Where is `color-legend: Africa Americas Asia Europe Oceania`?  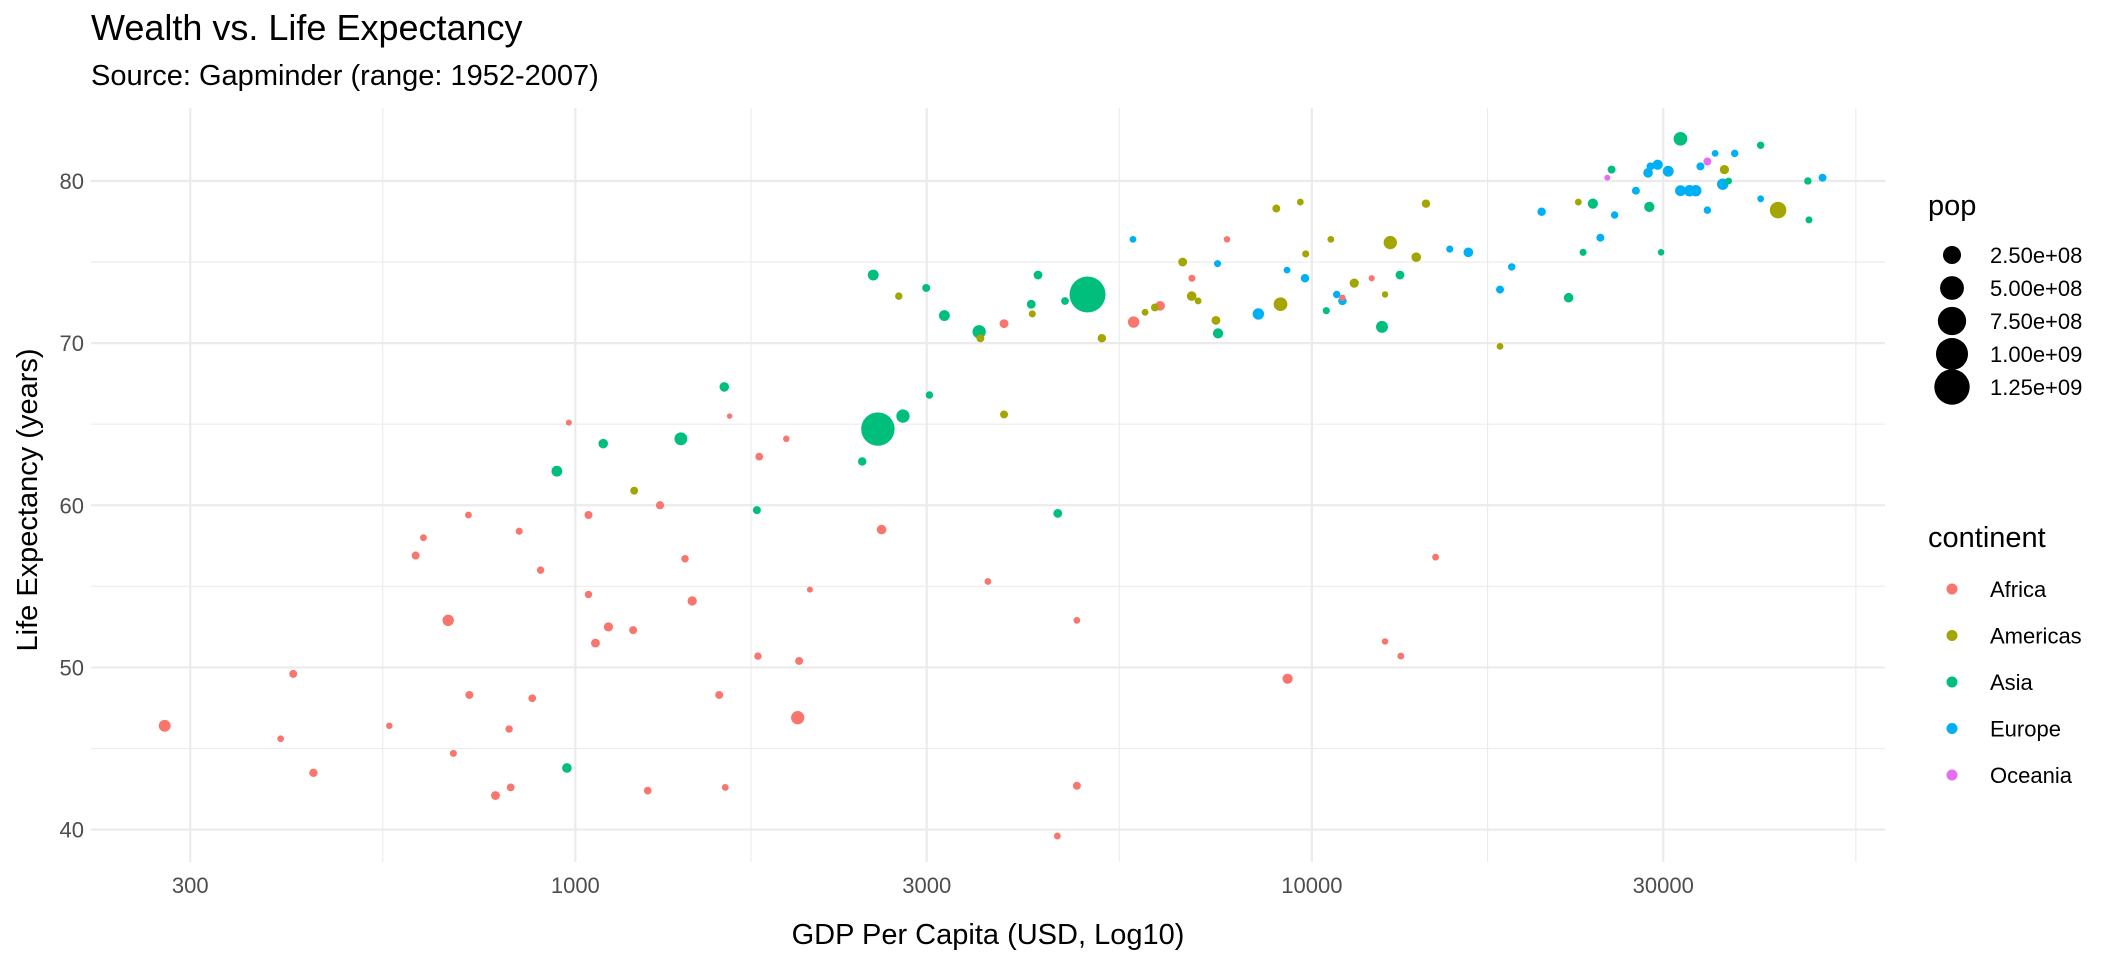 color-legend: Africa Americas Asia Europe Oceania is located at coordinates (2014, 682).